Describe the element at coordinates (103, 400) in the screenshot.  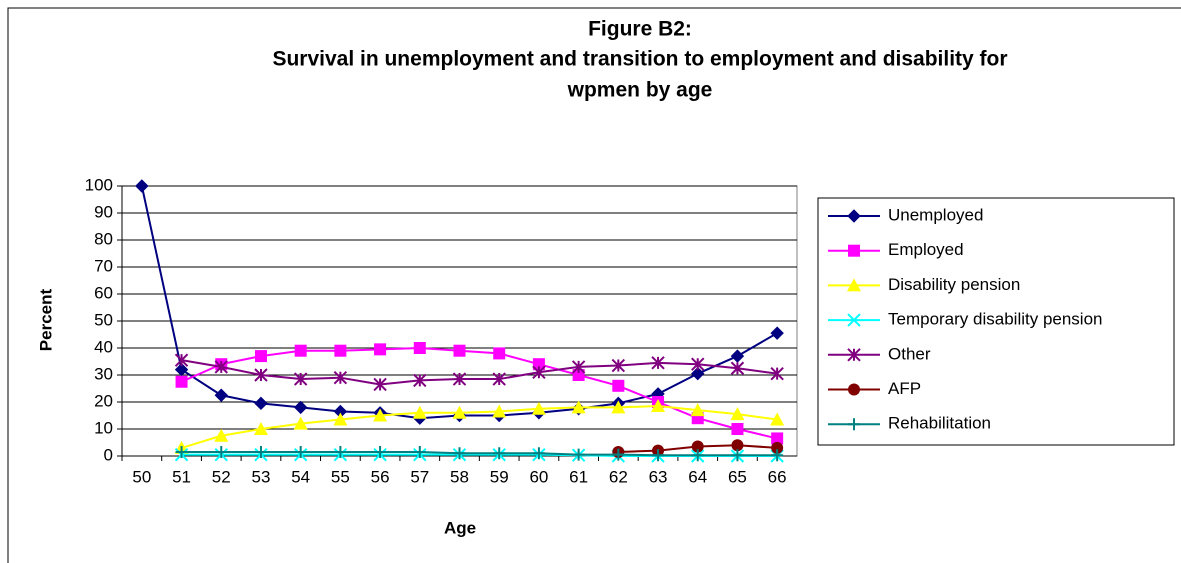
I see `y-tick-label: 20` at that location.